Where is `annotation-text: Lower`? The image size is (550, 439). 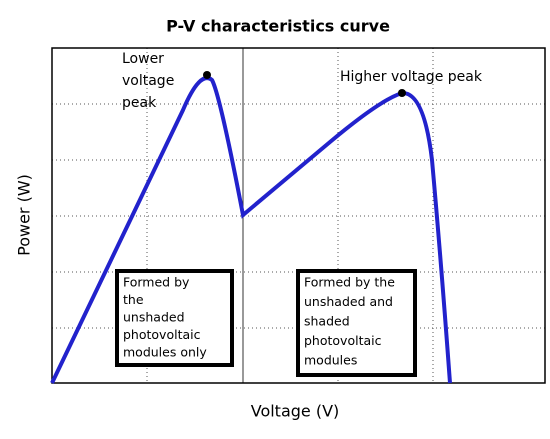
annotation-text: Lower is located at coordinates (143, 59).